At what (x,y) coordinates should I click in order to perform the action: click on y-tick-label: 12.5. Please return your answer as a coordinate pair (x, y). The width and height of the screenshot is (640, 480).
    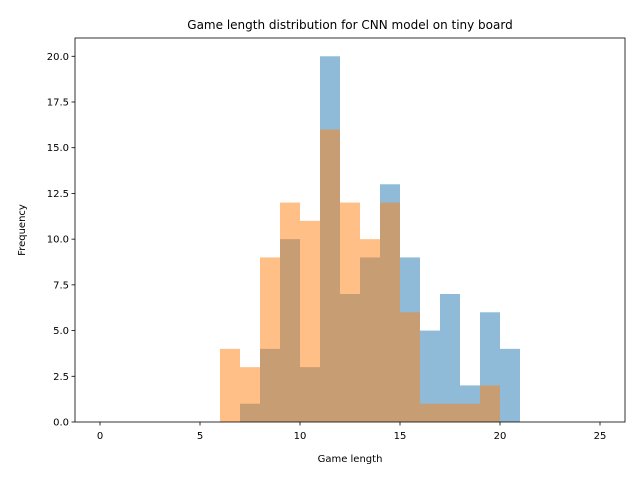
    Looking at the image, I should click on (58, 194).